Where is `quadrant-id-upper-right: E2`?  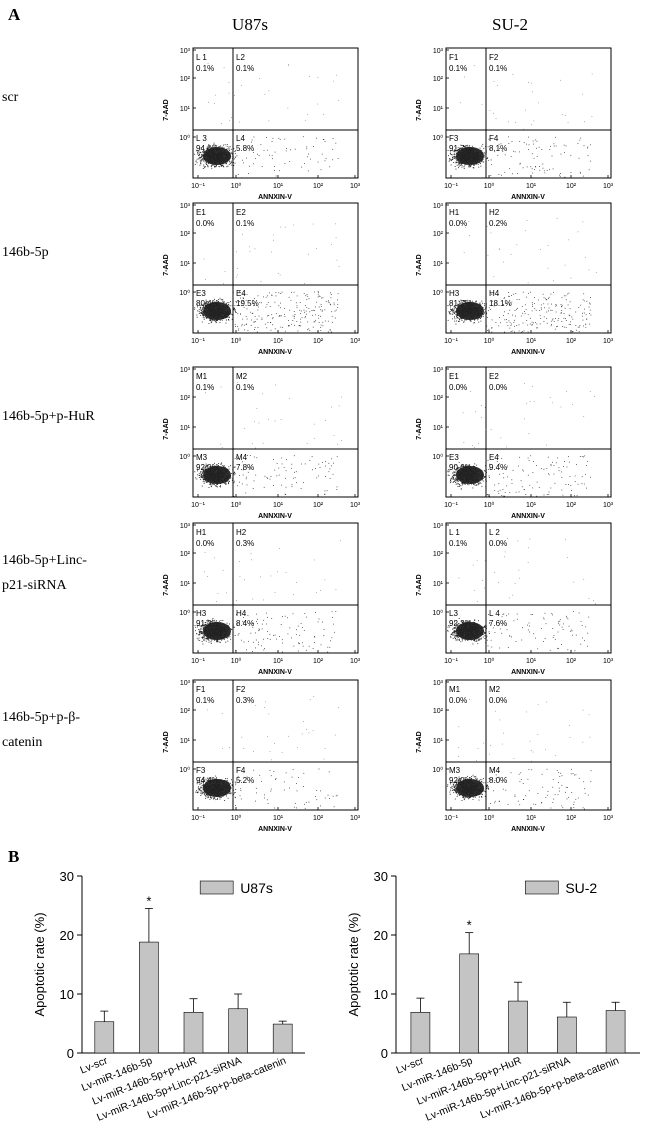
quadrant-id-upper-right: E2 is located at coordinates (241, 212).